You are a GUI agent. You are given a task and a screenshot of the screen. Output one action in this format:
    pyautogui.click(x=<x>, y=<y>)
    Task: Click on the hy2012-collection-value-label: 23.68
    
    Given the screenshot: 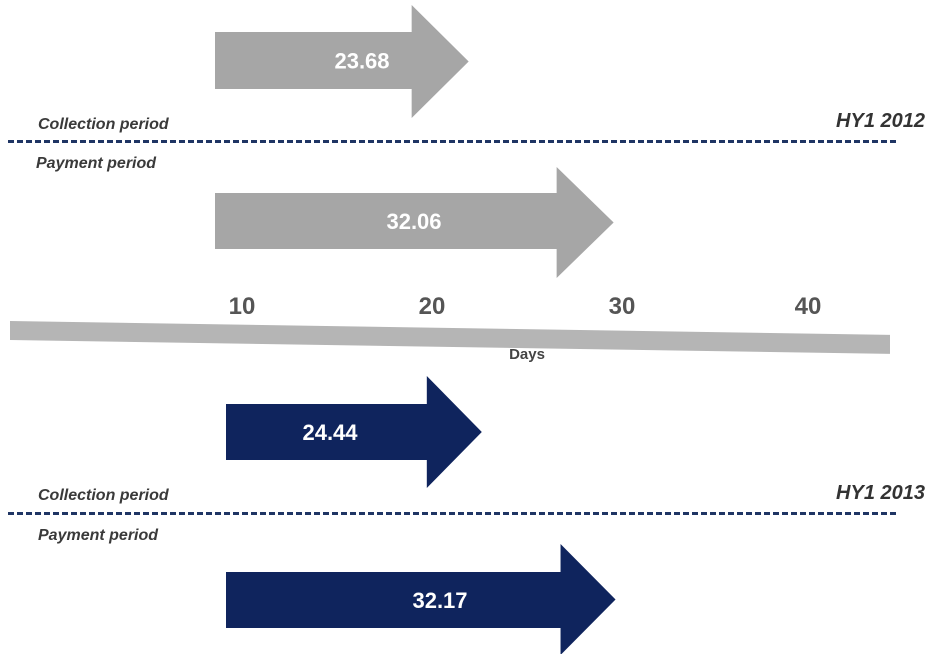 What is the action you would take?
    pyautogui.click(x=361, y=61)
    